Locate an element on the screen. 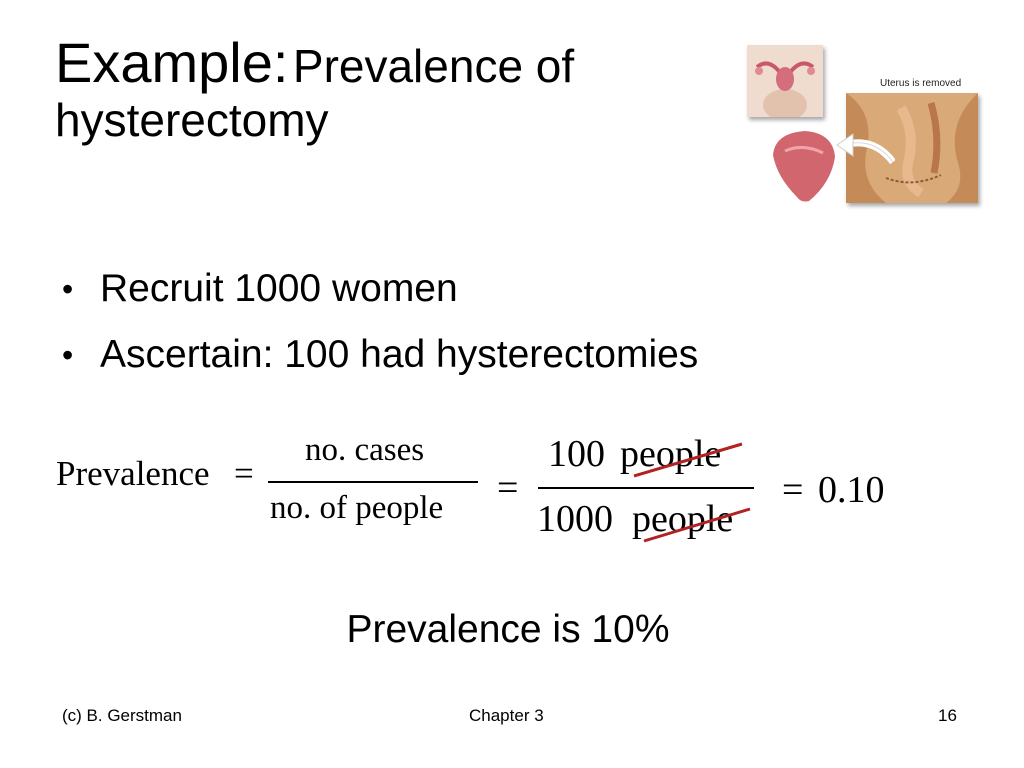  bullet-item: • Ascertain: 100 had hysterectomies is located at coordinates (380, 355).